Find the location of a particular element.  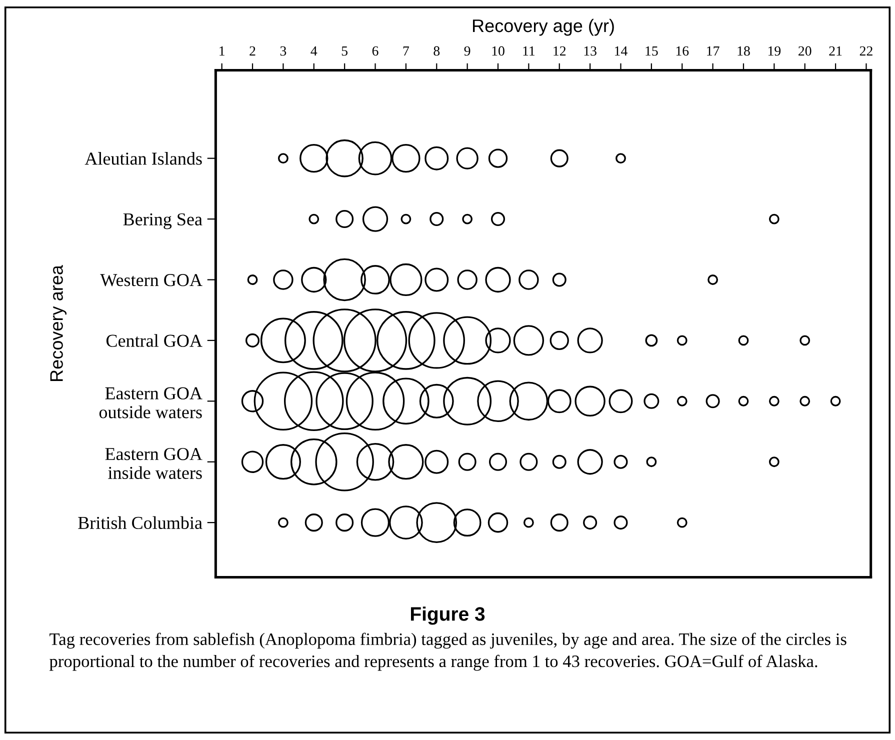

x-tick-label: 7 is located at coordinates (406, 51).